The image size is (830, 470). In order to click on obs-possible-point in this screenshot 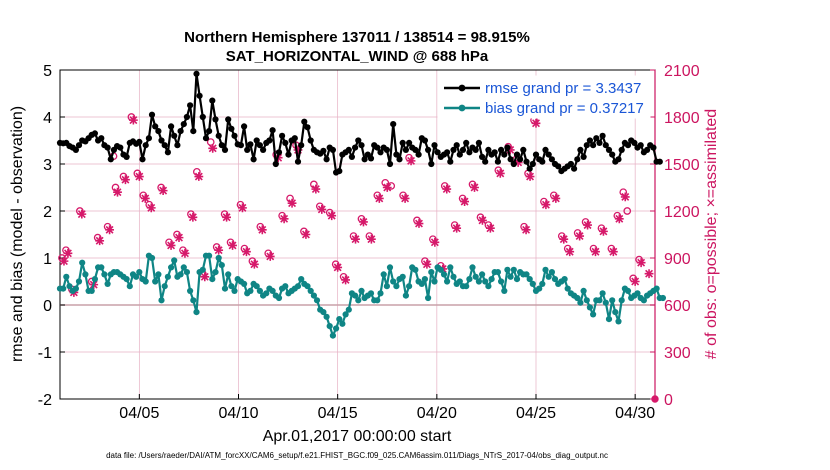, I will do `click(627, 211)`.